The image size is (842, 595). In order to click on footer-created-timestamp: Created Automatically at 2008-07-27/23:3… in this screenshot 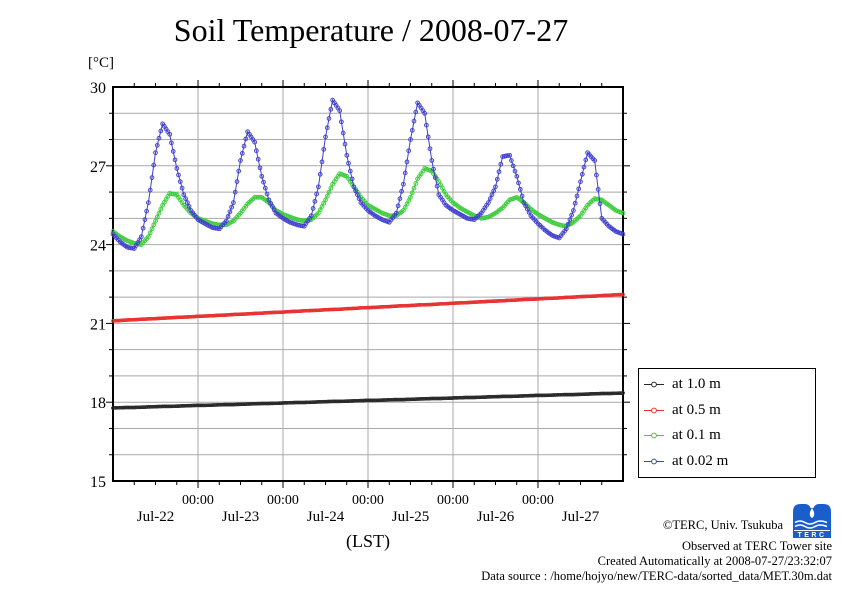, I will do `click(714, 561)`.